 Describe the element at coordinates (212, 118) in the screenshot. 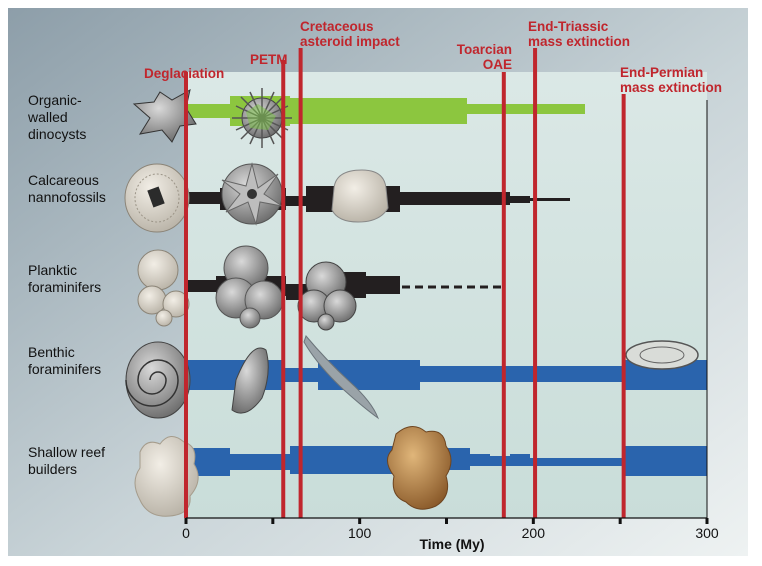

I see `dinocyst-fossil-images` at that location.